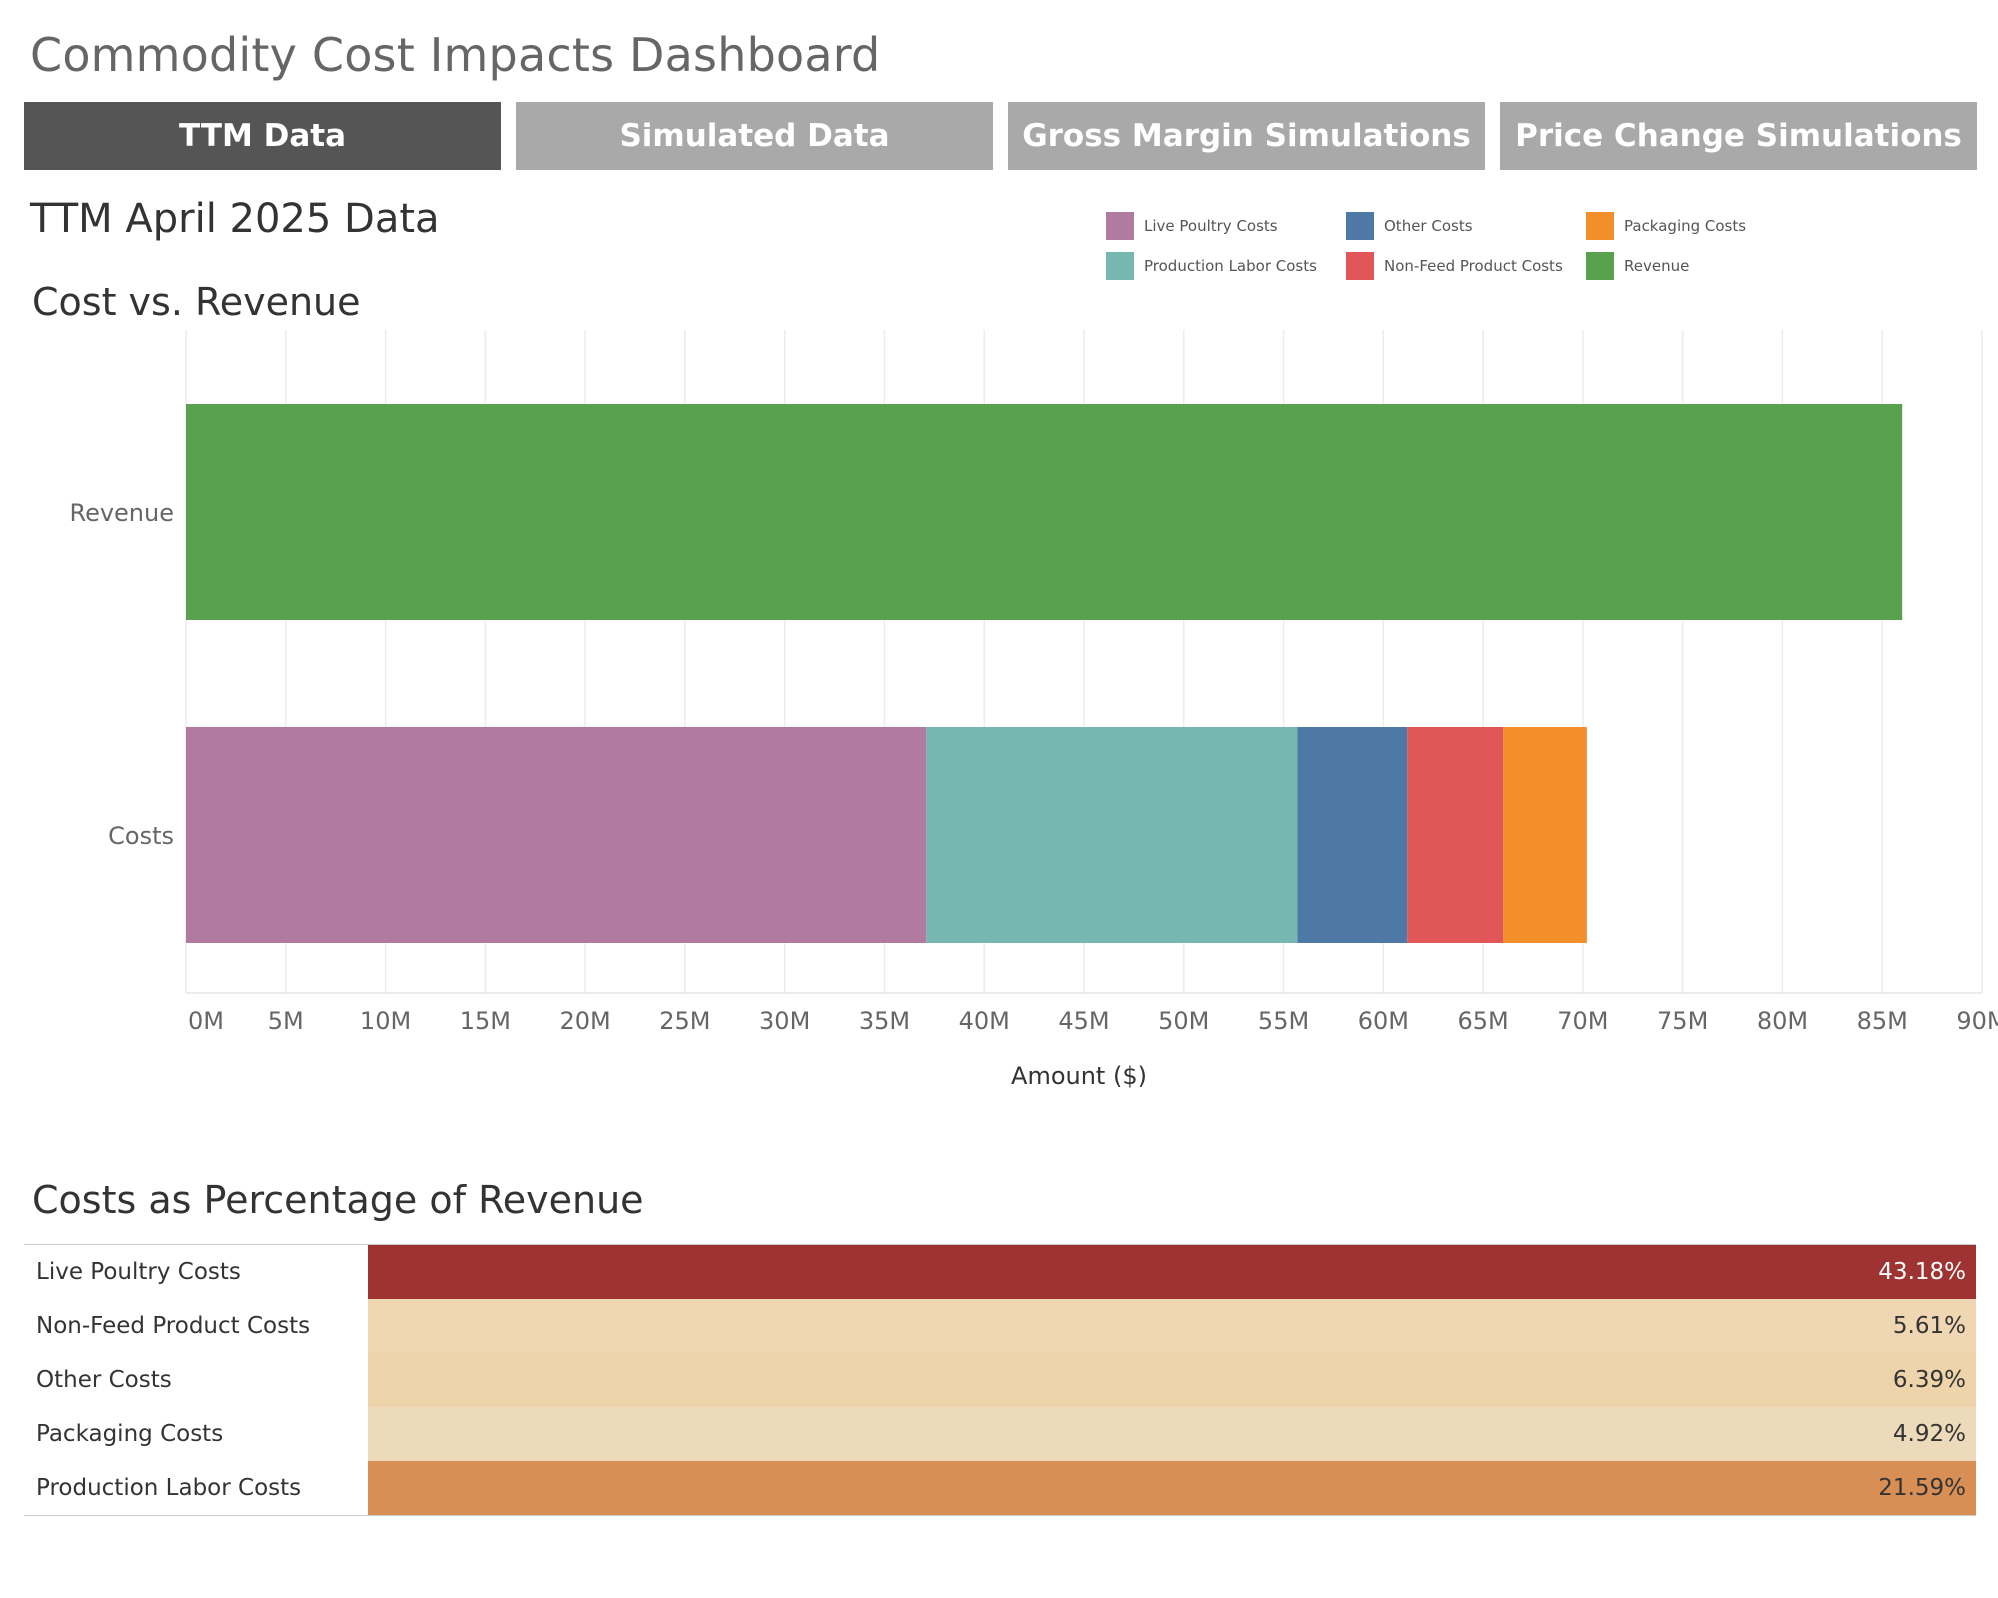 The height and width of the screenshot is (1598, 1998). What do you see at coordinates (1455, 835) in the screenshot?
I see `bar-segment-non-feed-product-costs` at bounding box center [1455, 835].